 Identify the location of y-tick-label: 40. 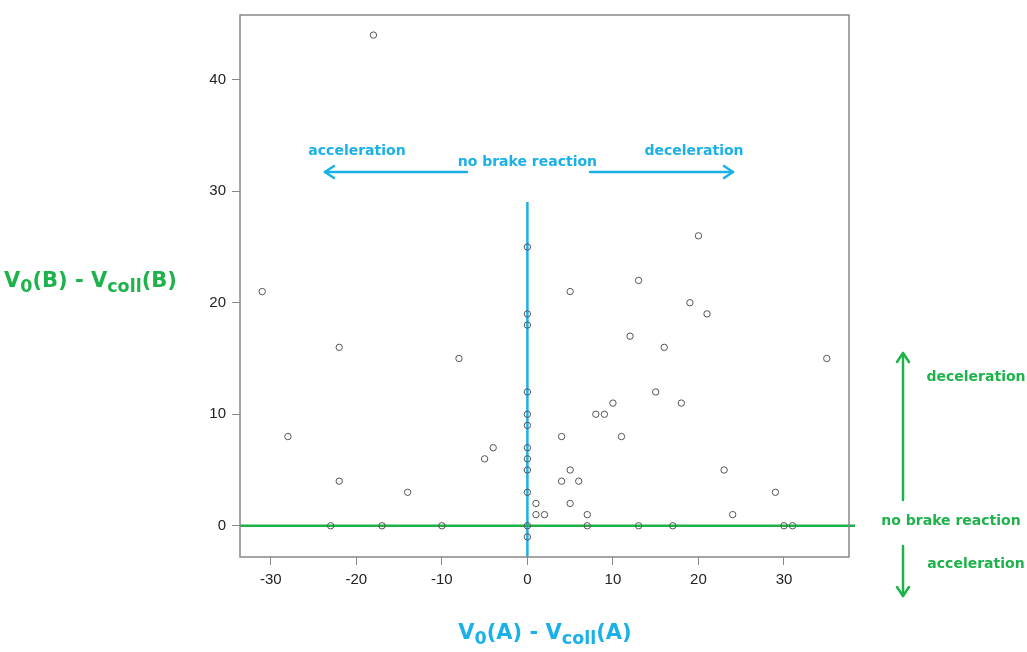
(217, 78).